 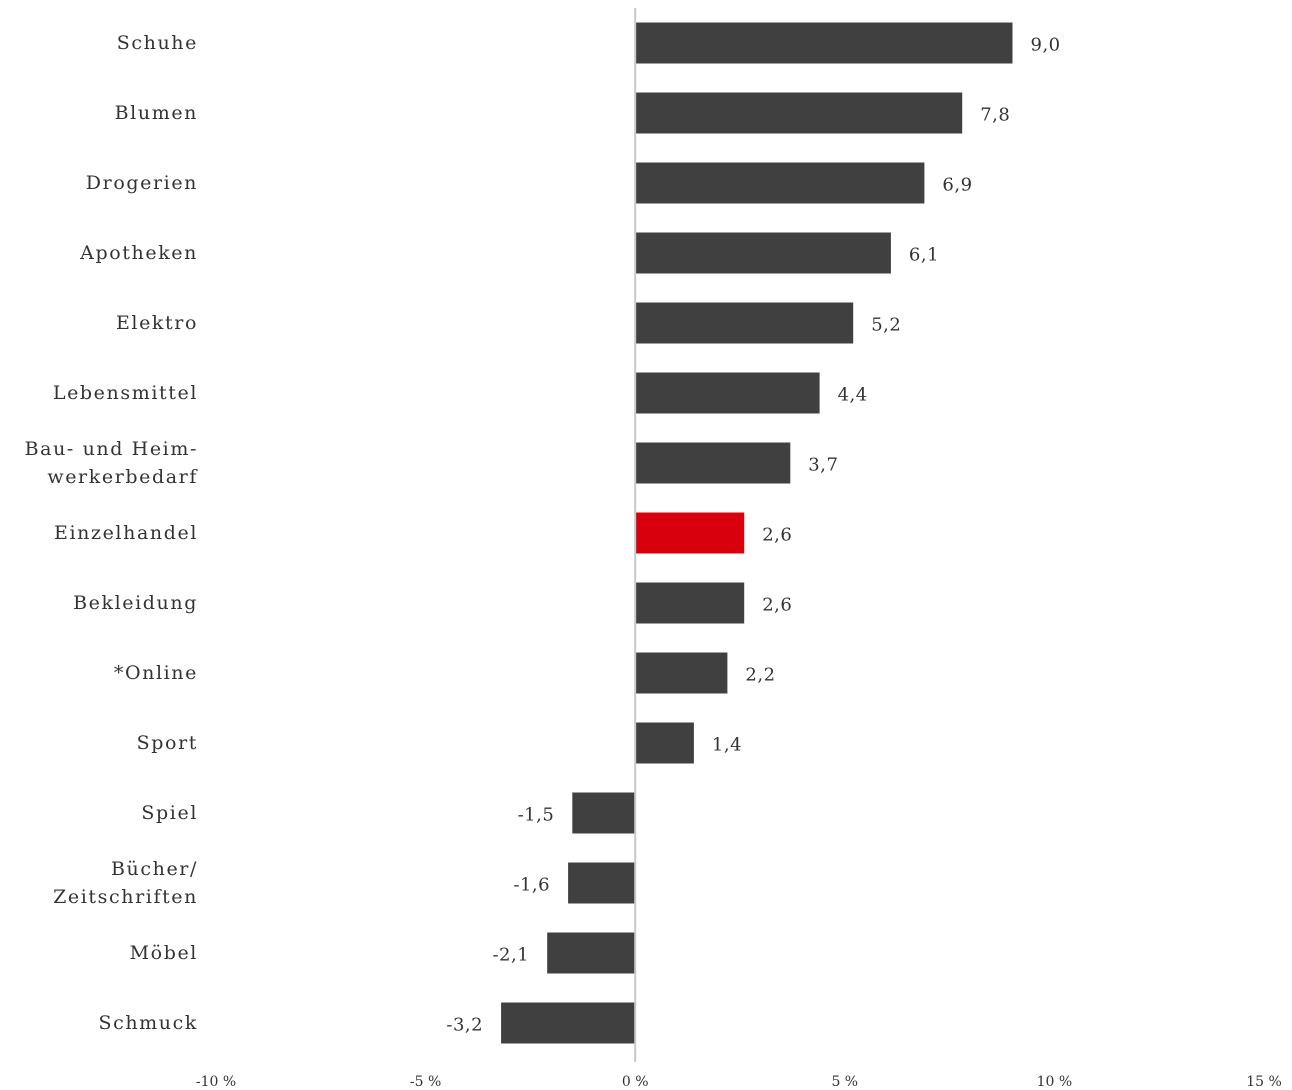 What do you see at coordinates (125, 883) in the screenshot?
I see `category-label: Bücher/Zeitschriften` at bounding box center [125, 883].